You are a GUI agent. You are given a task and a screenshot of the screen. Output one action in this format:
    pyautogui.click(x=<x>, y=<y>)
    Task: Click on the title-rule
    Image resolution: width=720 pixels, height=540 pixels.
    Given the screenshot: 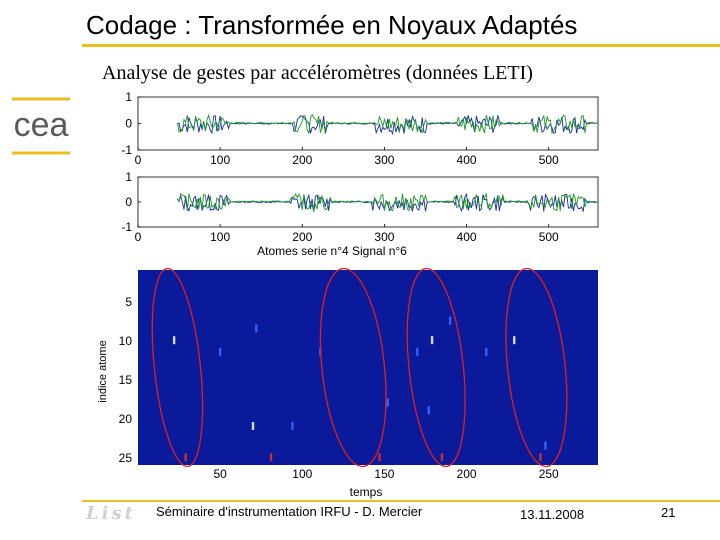 What is the action you would take?
    pyautogui.click(x=401, y=45)
    